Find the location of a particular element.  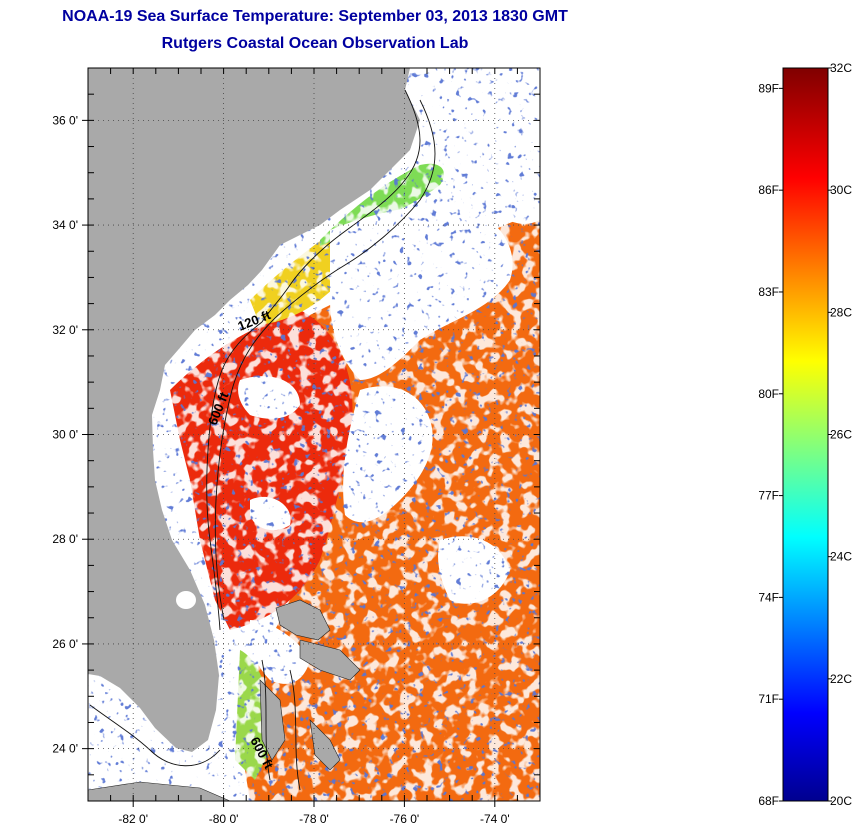

lat-tick-label: 32 0' is located at coordinates (65, 330).